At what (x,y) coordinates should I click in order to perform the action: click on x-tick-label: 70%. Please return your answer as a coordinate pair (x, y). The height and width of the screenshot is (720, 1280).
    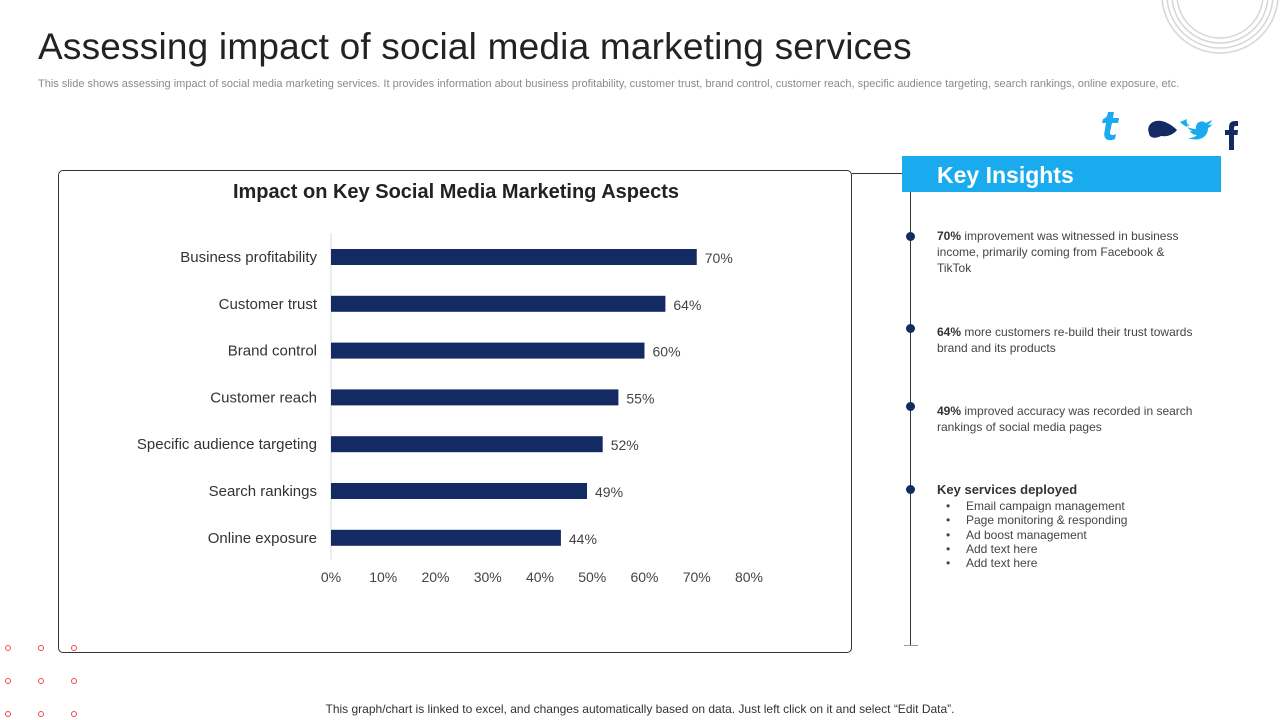
    Looking at the image, I should click on (697, 577).